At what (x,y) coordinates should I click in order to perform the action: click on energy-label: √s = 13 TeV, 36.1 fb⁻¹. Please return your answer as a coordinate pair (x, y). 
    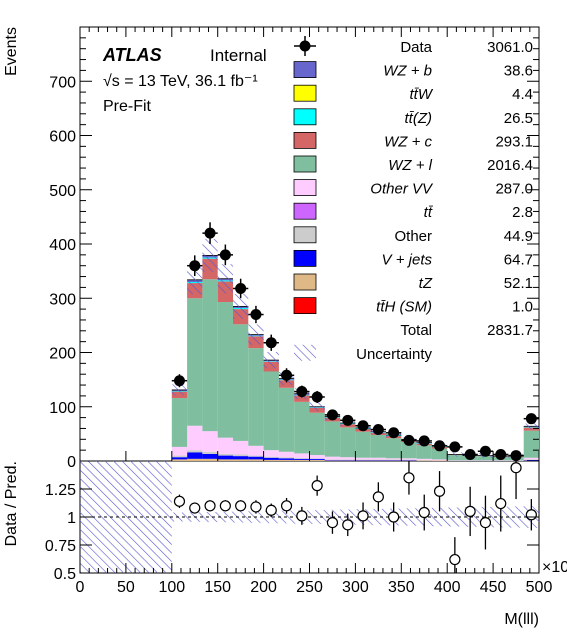
    Looking at the image, I should click on (180, 81).